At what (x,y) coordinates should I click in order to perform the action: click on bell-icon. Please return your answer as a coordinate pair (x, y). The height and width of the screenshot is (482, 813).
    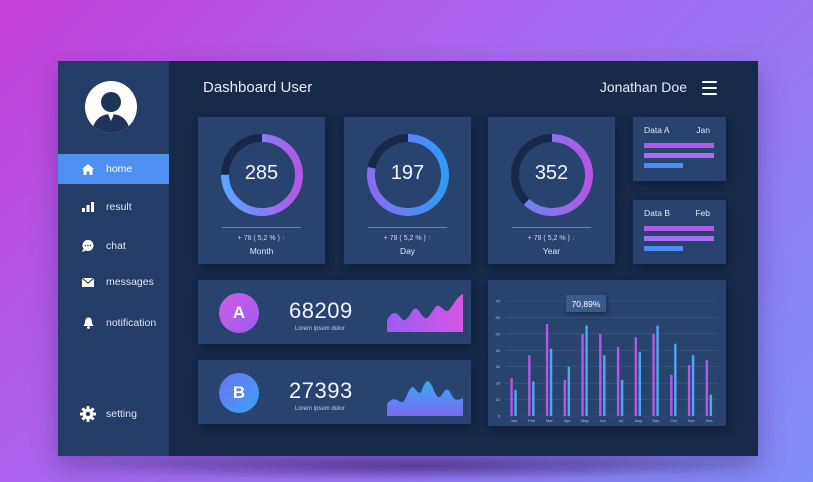
    Looking at the image, I should click on (88, 323).